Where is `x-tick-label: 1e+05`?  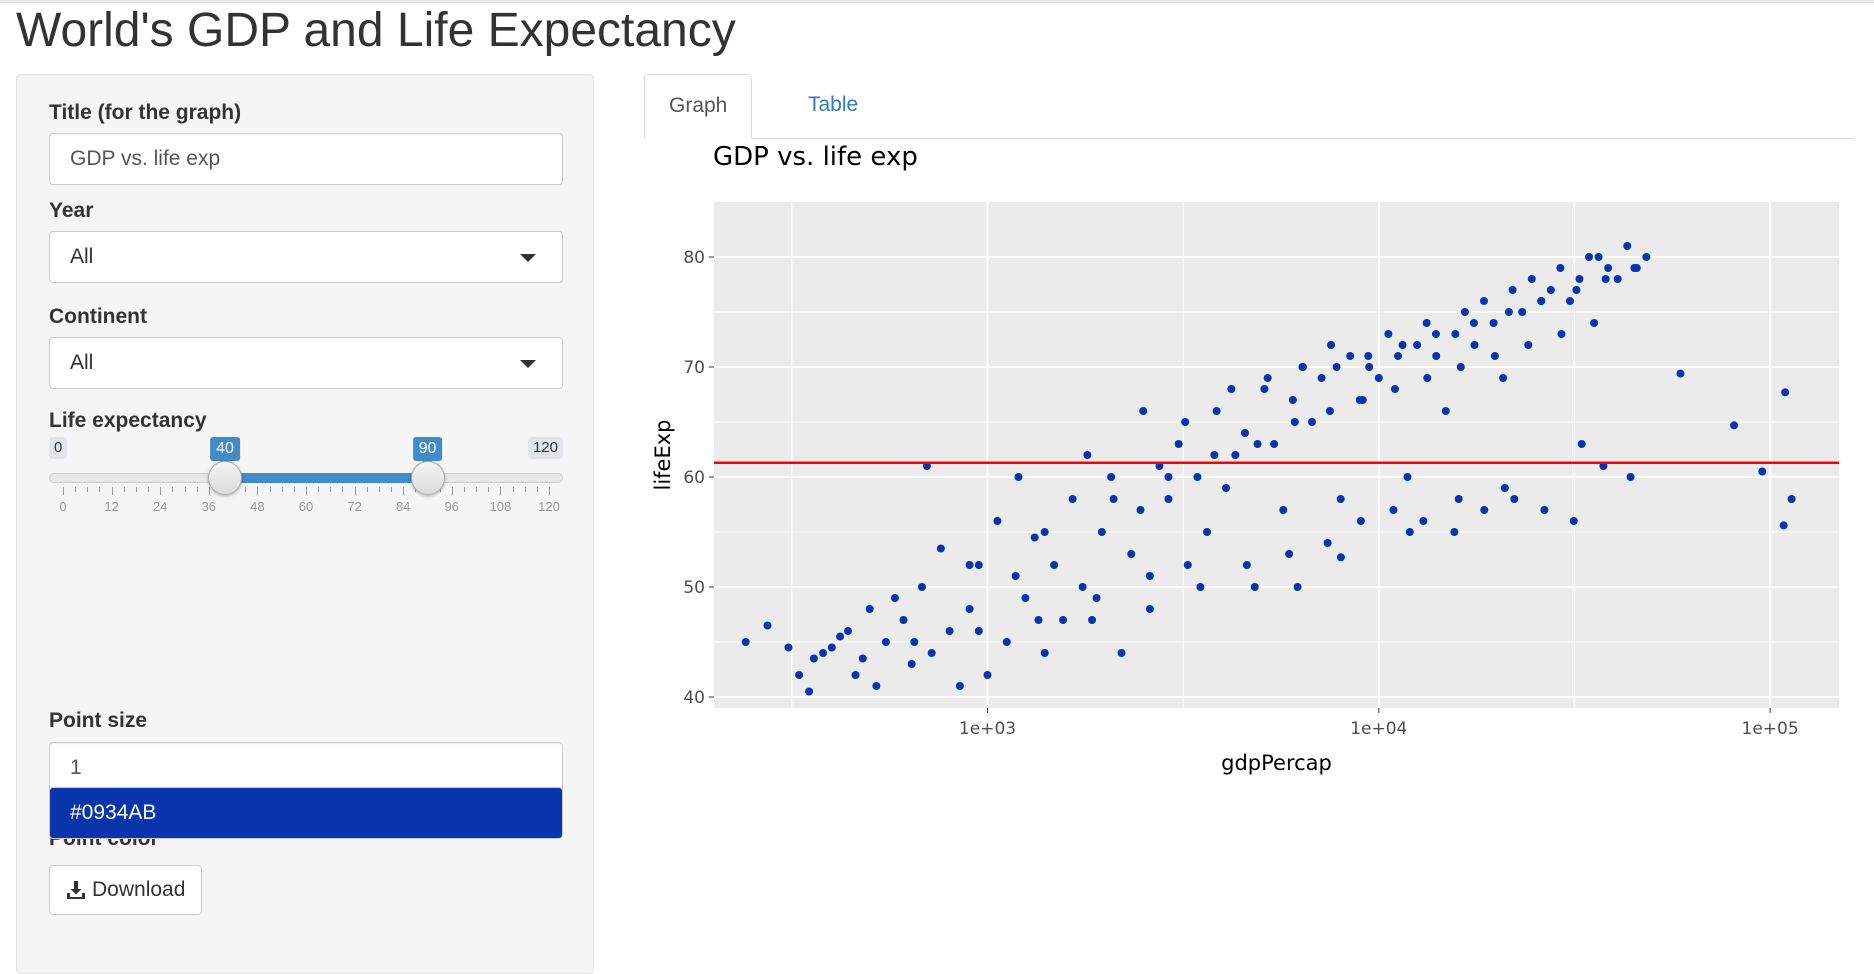
x-tick-label: 1e+05 is located at coordinates (1770, 729).